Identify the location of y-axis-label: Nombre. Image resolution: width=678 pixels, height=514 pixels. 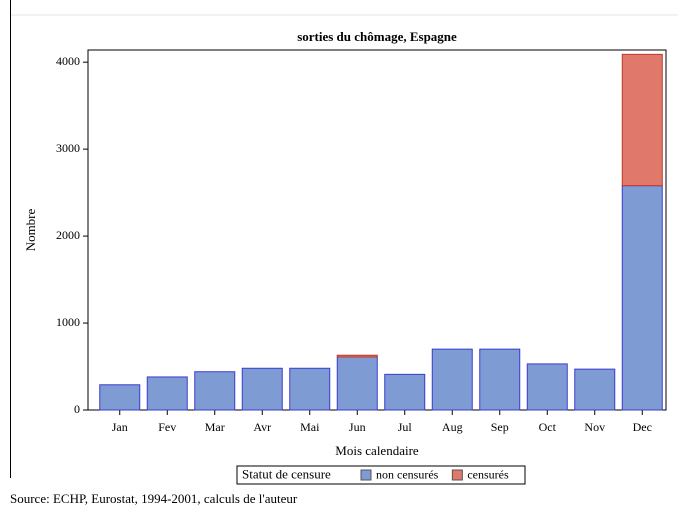
(30, 229).